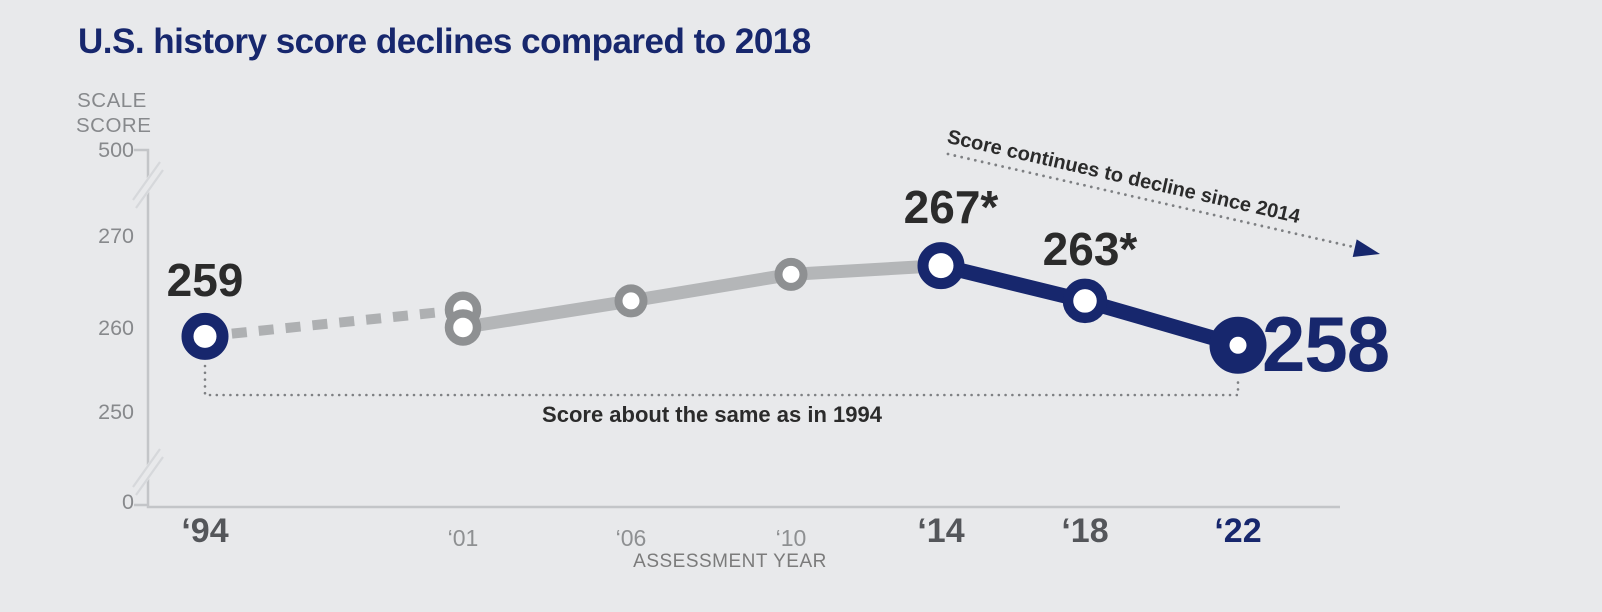 The image size is (1602, 612). Describe the element at coordinates (114, 113) in the screenshot. I see `y-axis-title: SCALE SCORE` at that location.